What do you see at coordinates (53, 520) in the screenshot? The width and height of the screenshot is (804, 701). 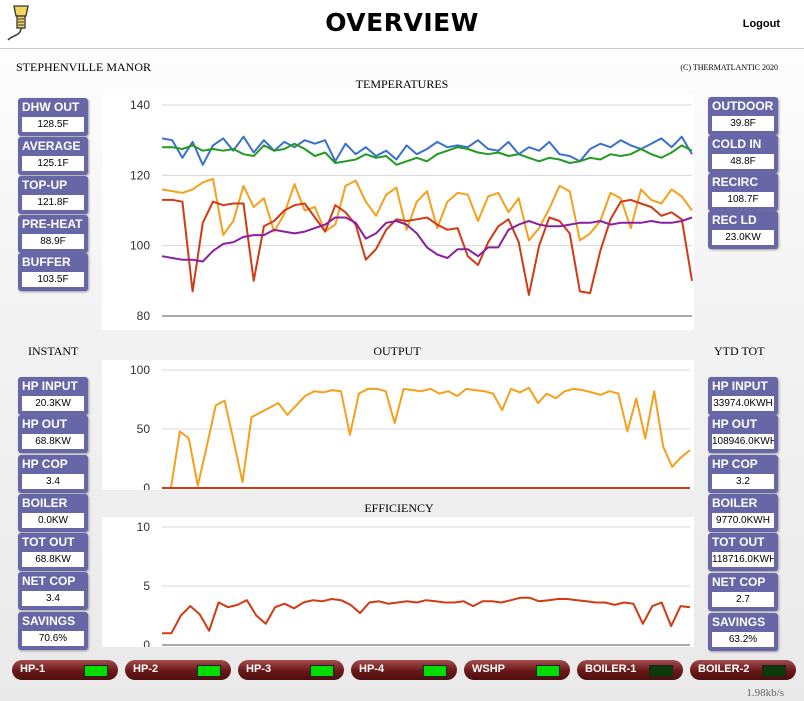 I see `tile-value: 0.0KW` at bounding box center [53, 520].